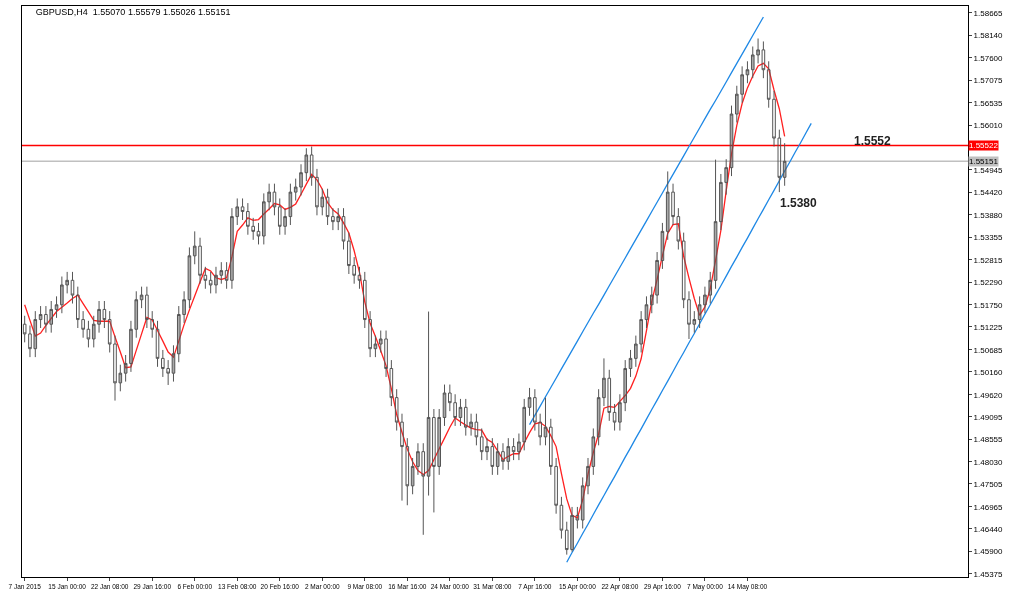  Describe the element at coordinates (988, 327) in the screenshot. I see `y-tick-label: 1.51225` at that location.